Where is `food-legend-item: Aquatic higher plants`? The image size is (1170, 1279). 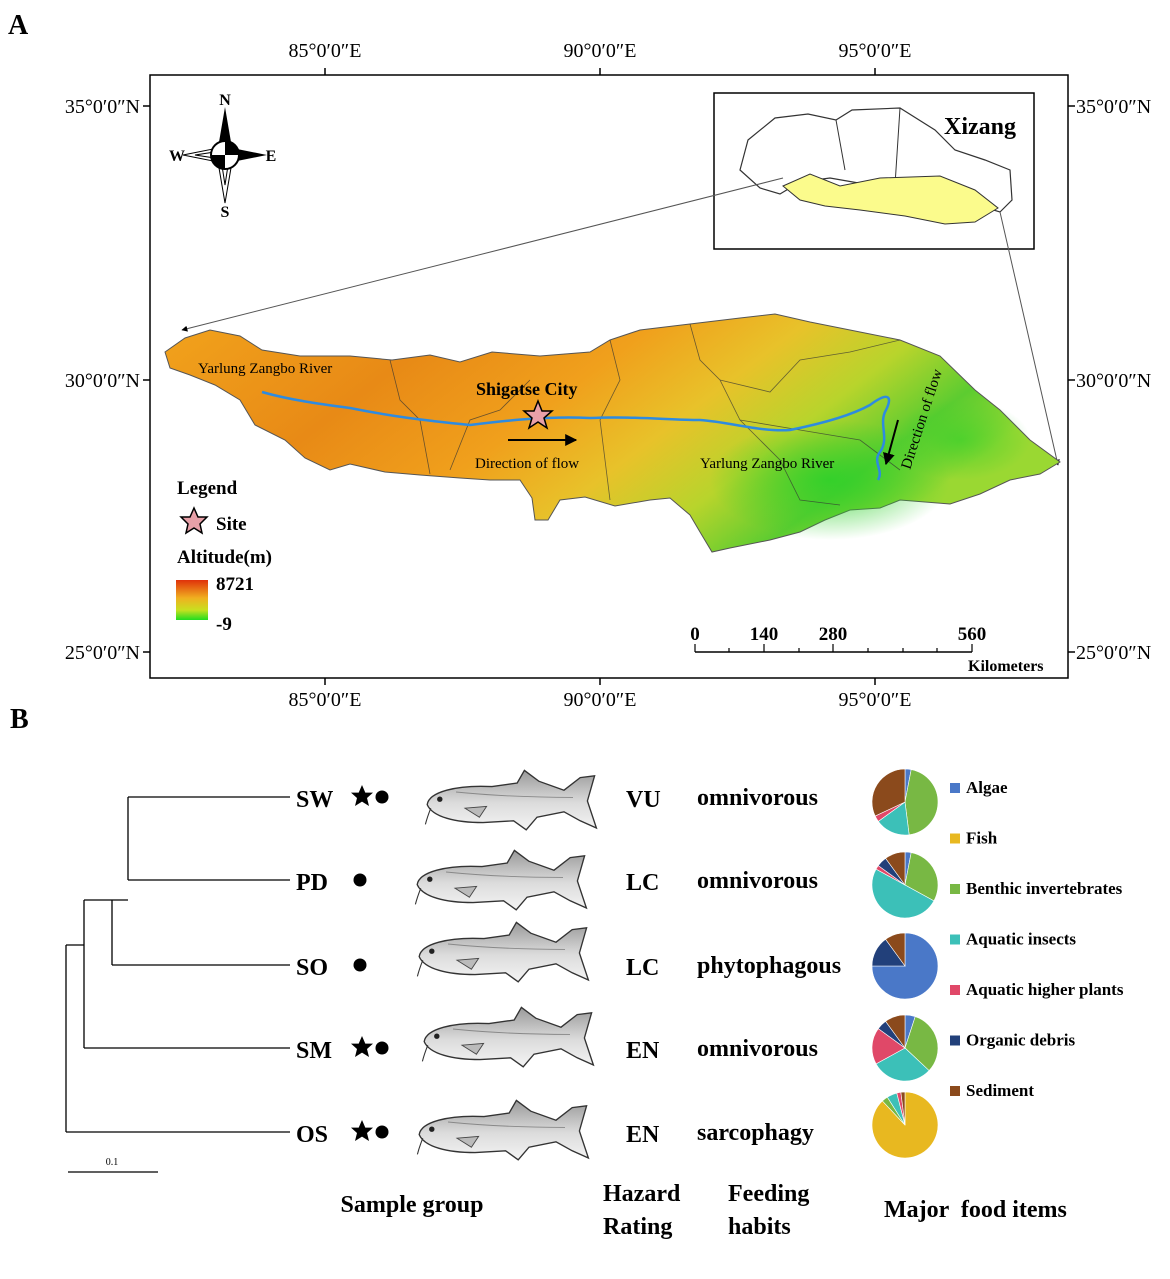
food-legend-item: Aquatic higher plants is located at coordinates (1037, 989).